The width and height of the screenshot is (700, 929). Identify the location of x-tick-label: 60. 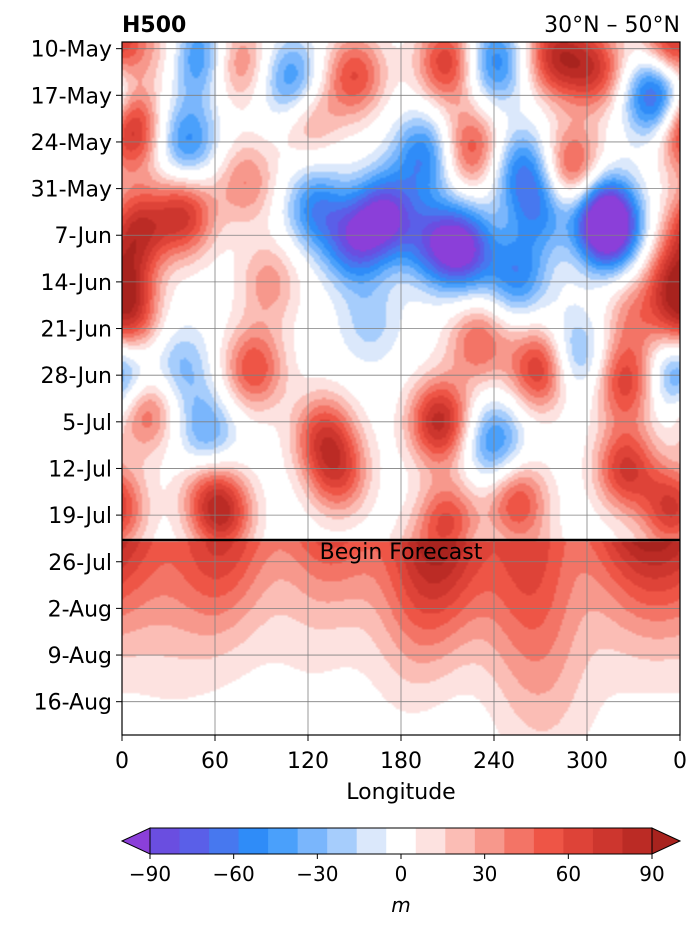
(215, 761).